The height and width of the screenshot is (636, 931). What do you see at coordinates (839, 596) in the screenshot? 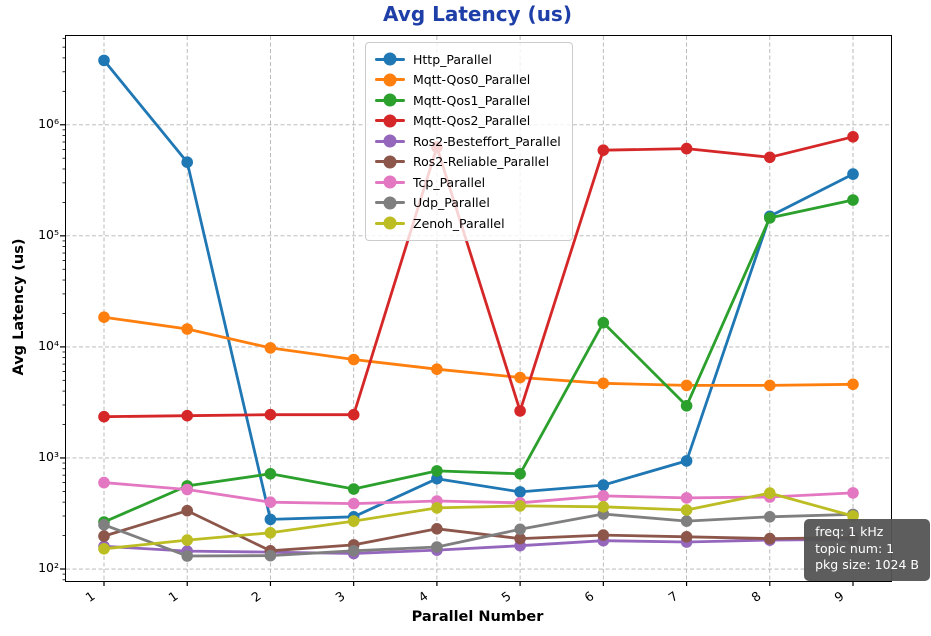
I see `x-tick-label: 9` at bounding box center [839, 596].